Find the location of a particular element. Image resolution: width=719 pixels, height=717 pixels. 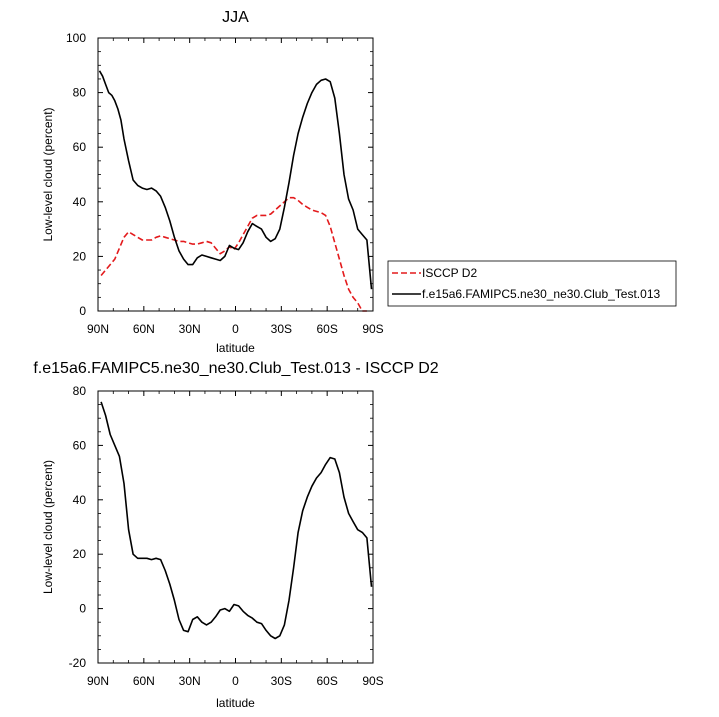

y-tick-label: -20 is located at coordinates (78, 663).